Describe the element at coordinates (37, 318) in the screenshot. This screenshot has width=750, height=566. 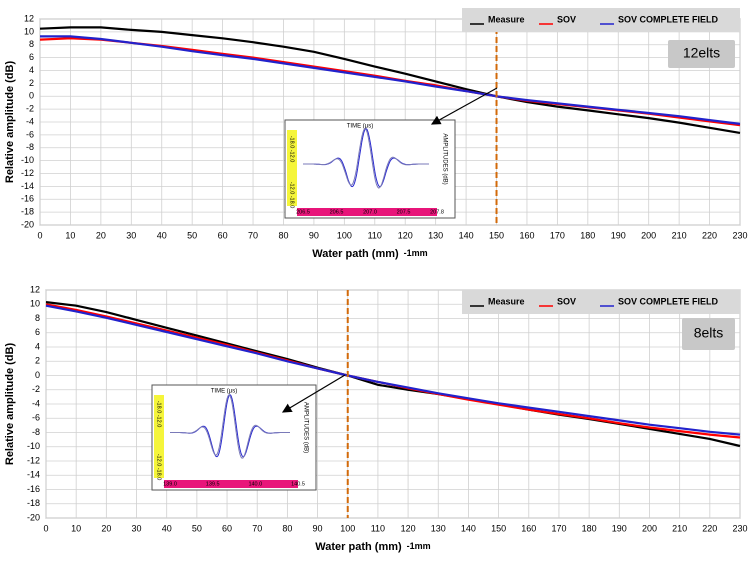
I see `y-tick-label: 8` at that location.